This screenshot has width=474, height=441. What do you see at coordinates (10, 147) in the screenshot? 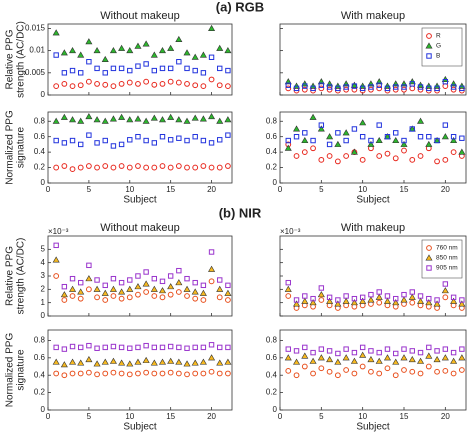
I see `y-axis-label: Normalized PPG` at bounding box center [10, 147].